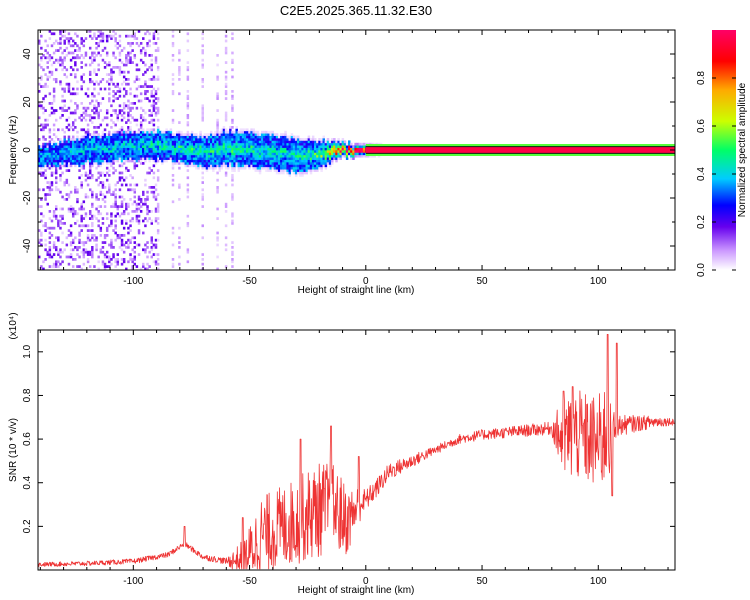 This screenshot has height=600, width=750. What do you see at coordinates (356, 290) in the screenshot?
I see `spectrogram-x-axis-label: Height of straight line (km)` at bounding box center [356, 290].